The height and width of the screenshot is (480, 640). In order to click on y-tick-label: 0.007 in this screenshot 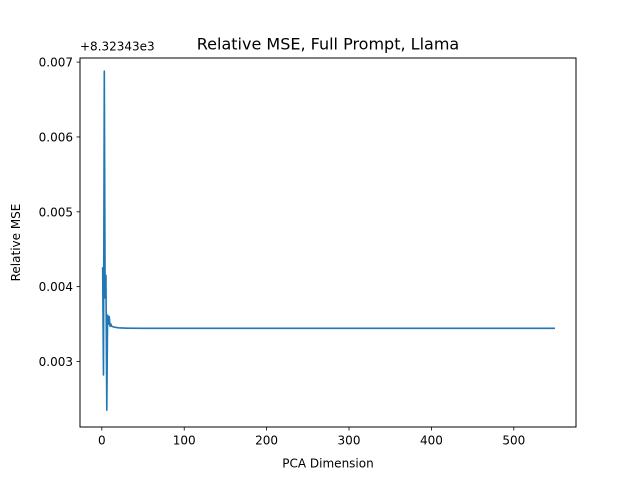, I will do `click(56, 63)`.